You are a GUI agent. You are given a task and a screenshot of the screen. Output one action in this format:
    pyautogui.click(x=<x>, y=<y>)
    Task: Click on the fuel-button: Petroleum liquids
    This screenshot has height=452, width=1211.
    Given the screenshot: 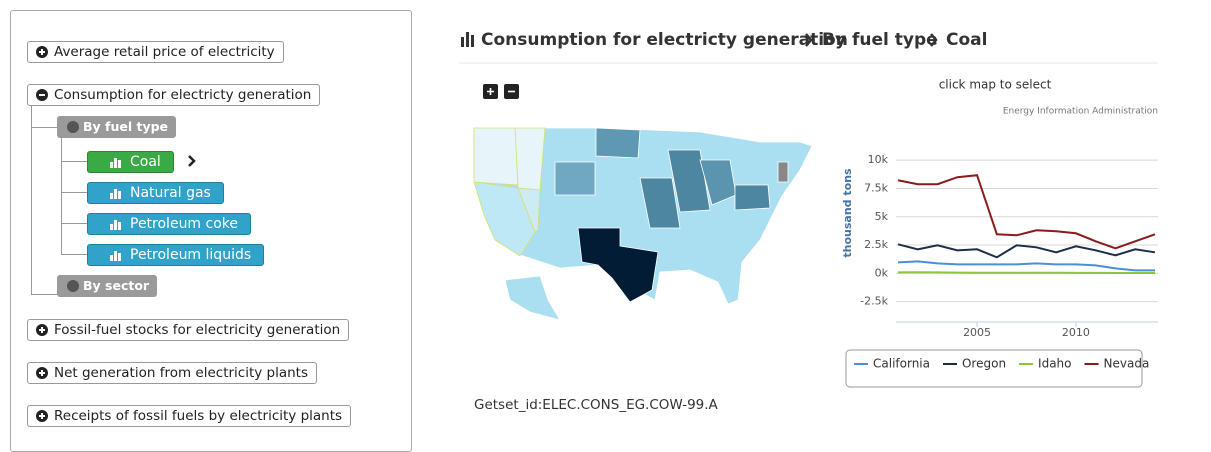 What is the action you would take?
    pyautogui.click(x=176, y=255)
    